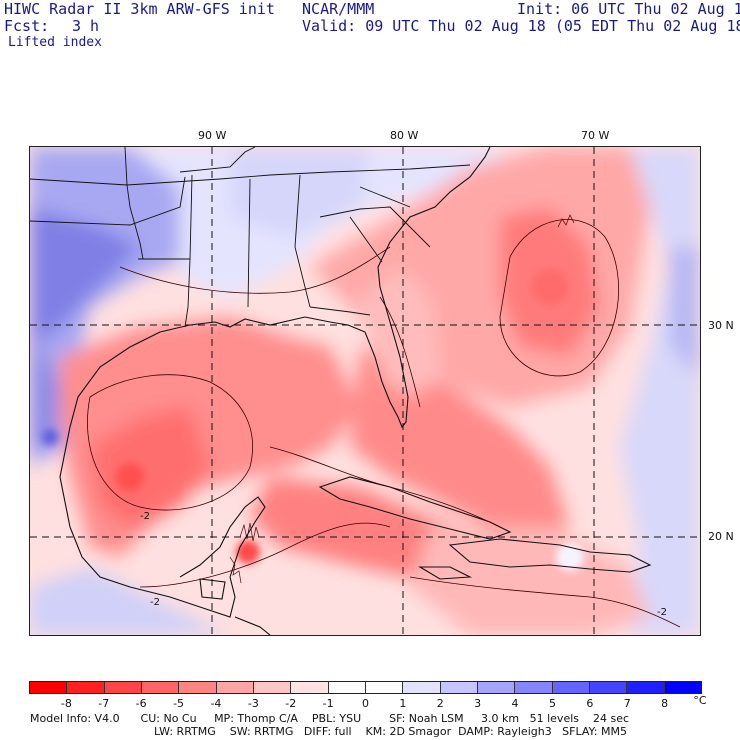  Describe the element at coordinates (721, 325) in the screenshot. I see `lat-label-30n: 30 N` at that location.